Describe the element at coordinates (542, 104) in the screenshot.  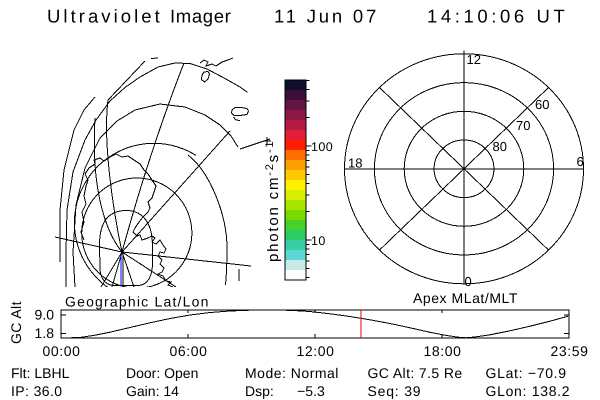
I see `svg-text: 60` at that location.